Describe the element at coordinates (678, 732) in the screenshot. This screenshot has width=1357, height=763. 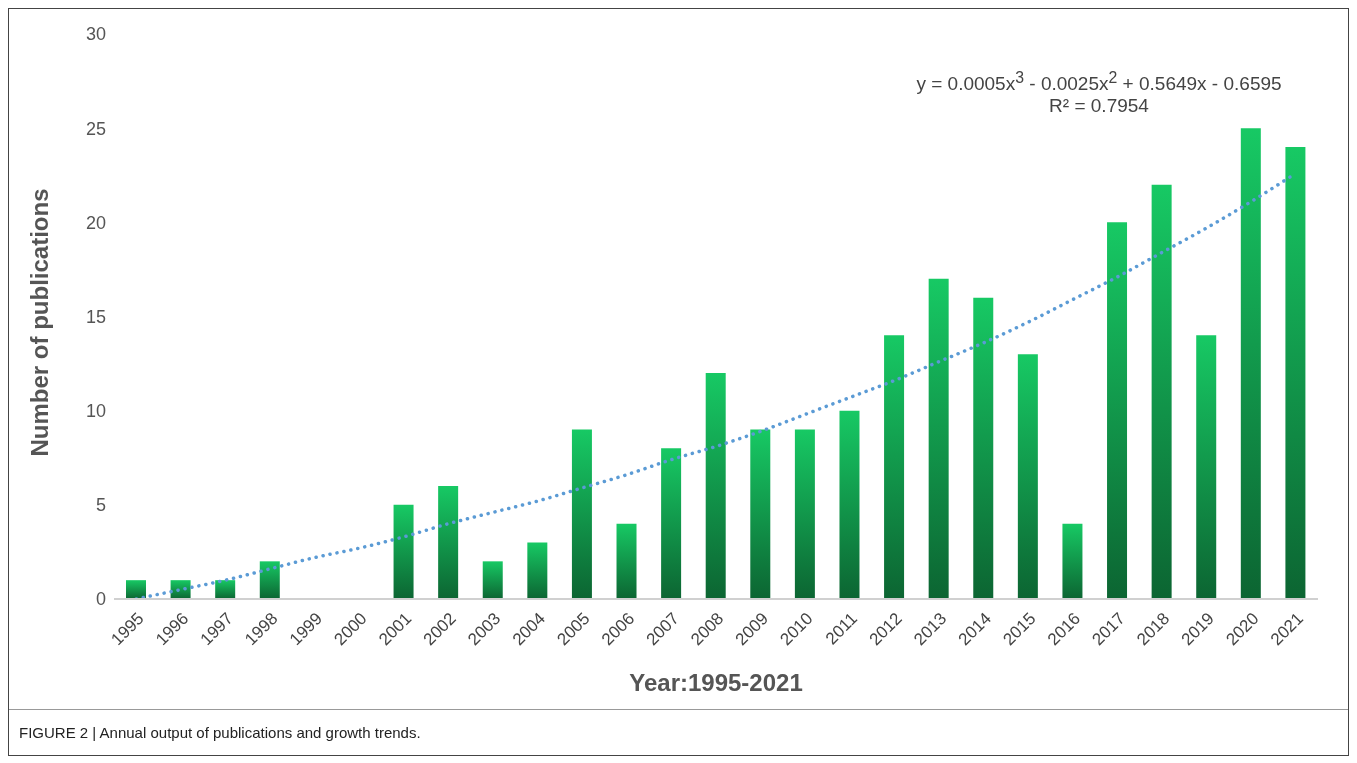
I see `caption: FIGURE 2 | Annual output of publications and growth trends.` at that location.